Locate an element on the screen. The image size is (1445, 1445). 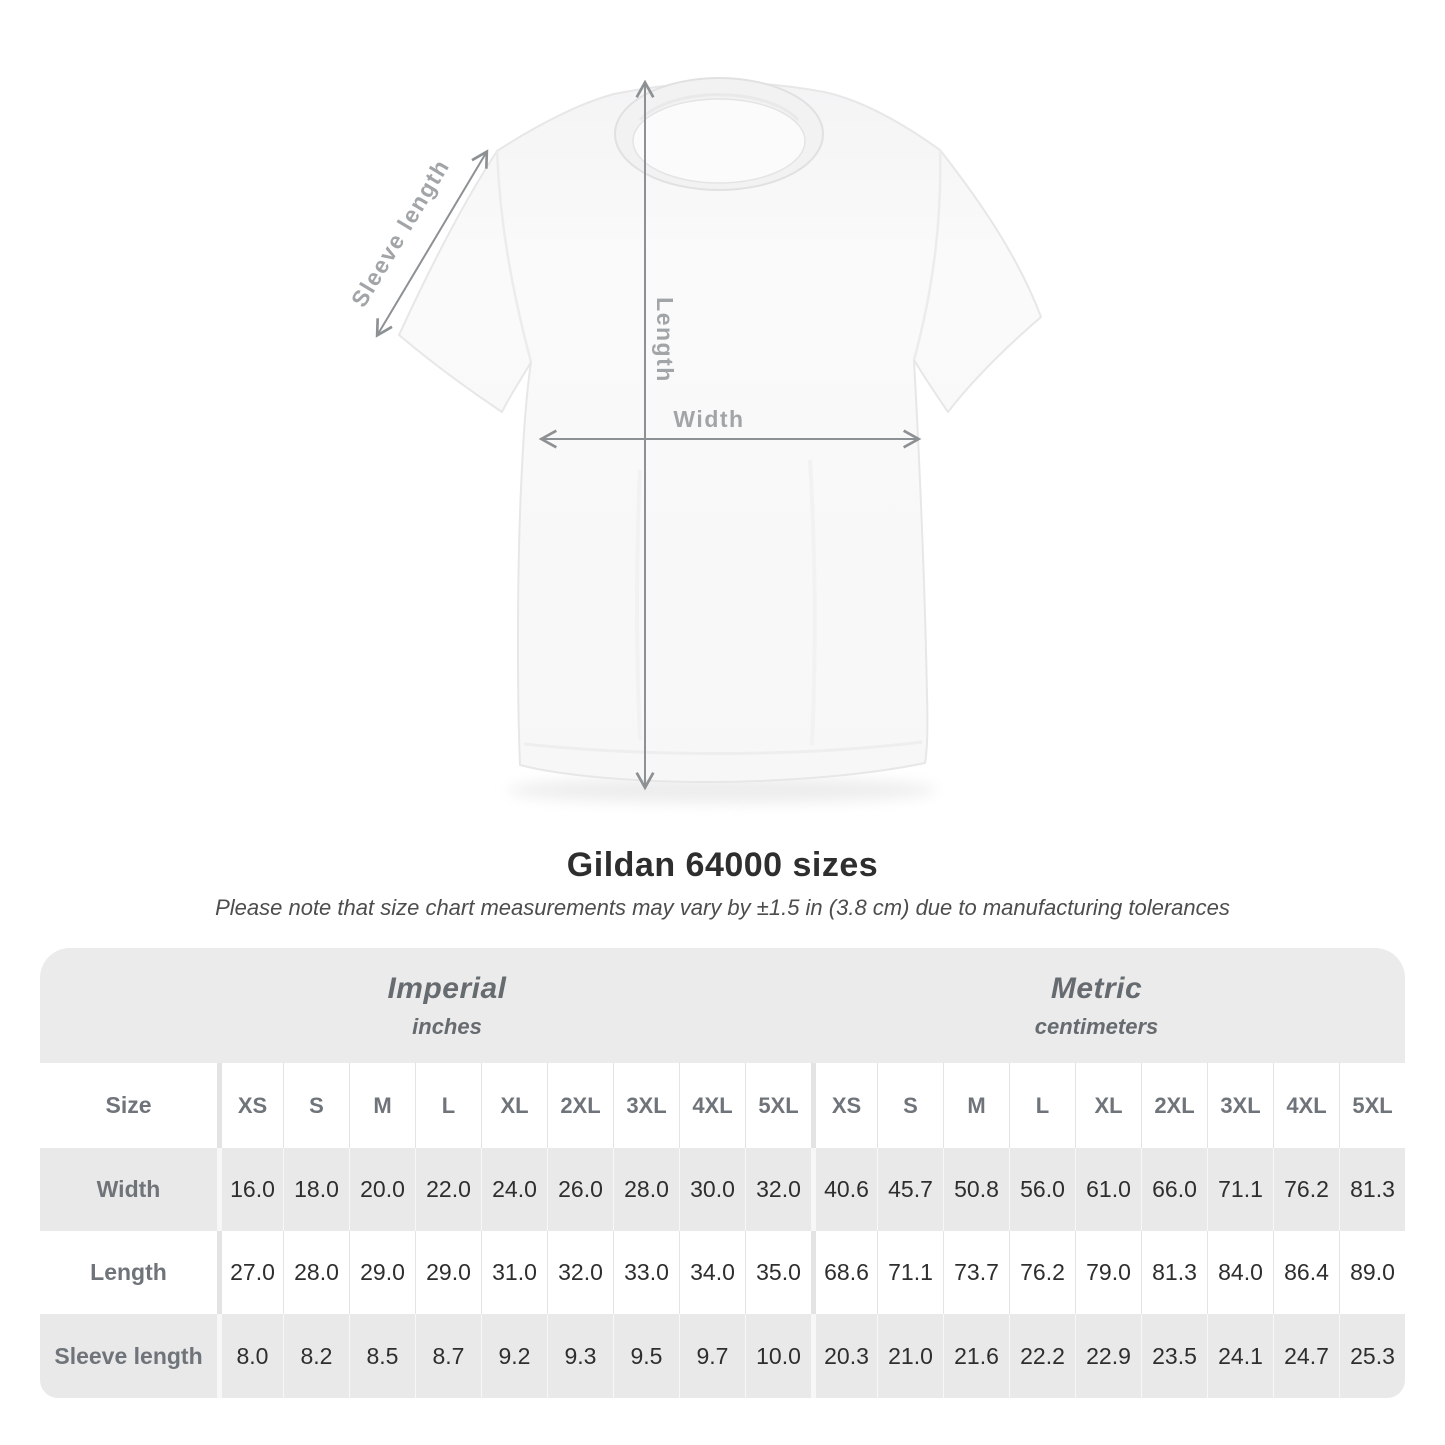
hem-stitch is located at coordinates (723, 747).